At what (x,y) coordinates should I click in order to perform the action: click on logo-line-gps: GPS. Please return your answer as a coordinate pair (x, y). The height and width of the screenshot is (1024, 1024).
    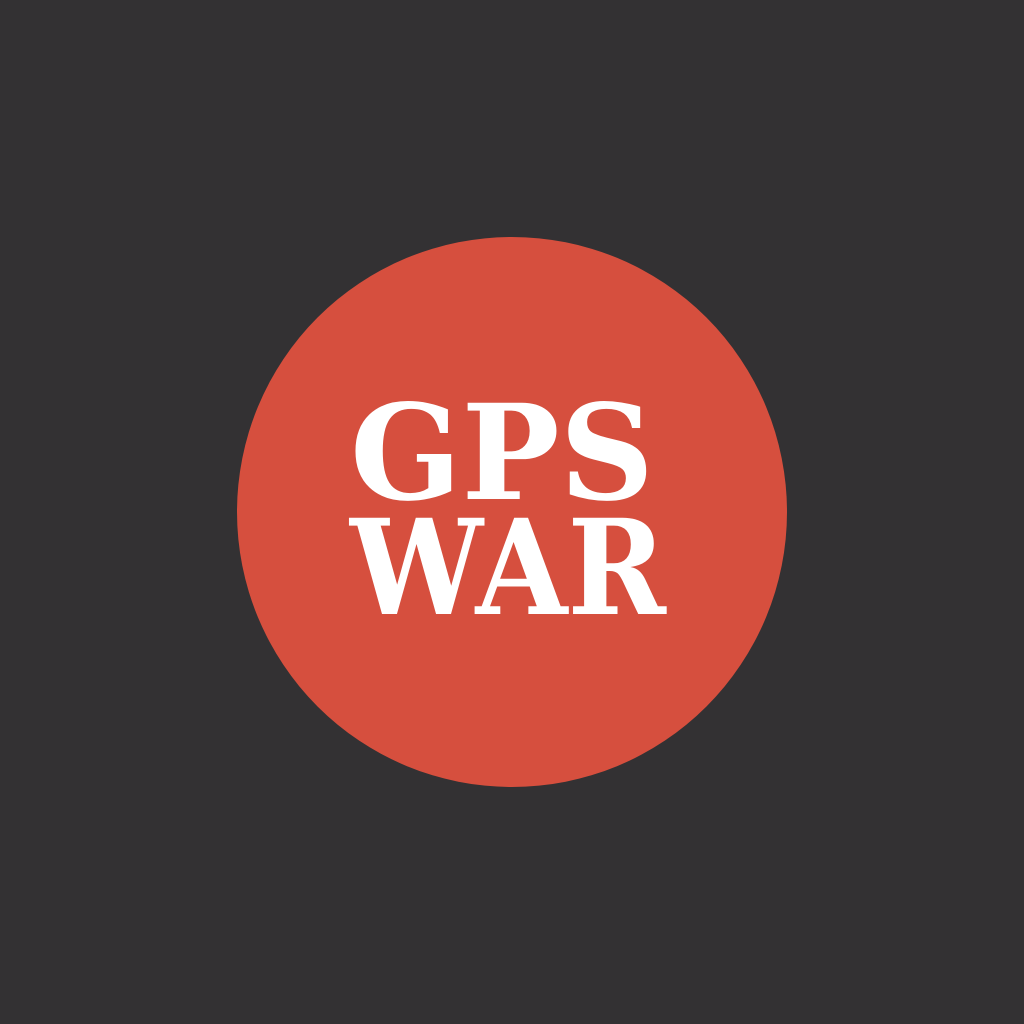
    Looking at the image, I should click on (502, 453).